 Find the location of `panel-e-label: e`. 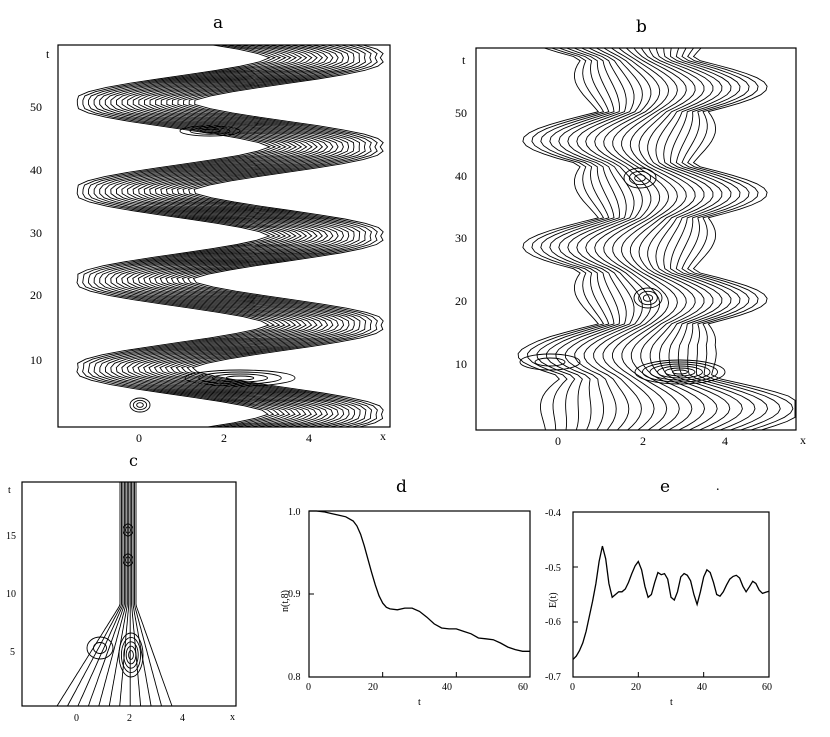

panel-e-label: e is located at coordinates (665, 487).